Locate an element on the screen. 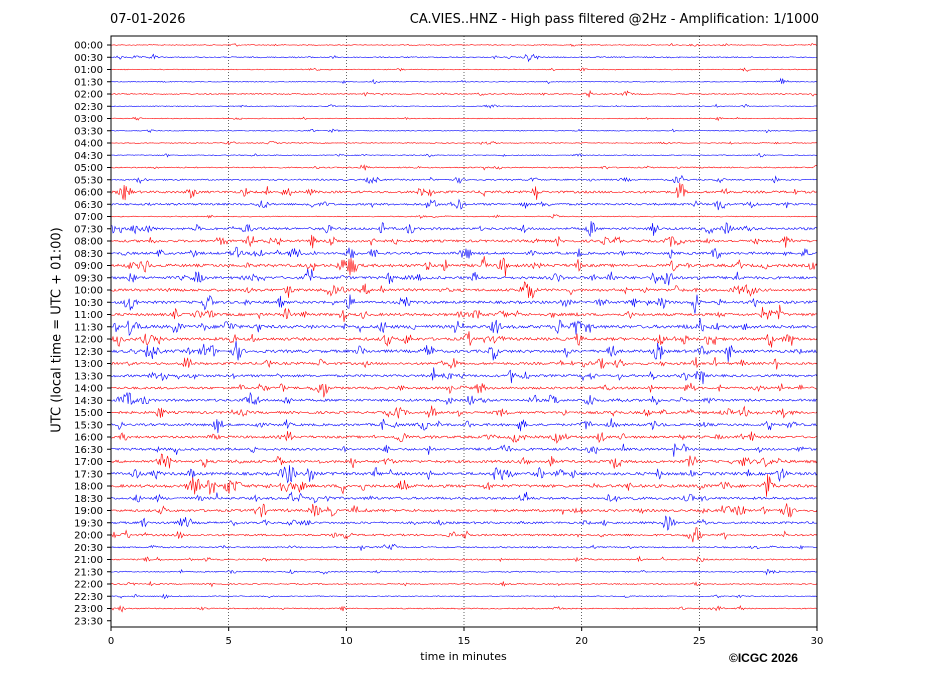 This screenshot has height=696, width=927. x-tick-label-30: 30 is located at coordinates (817, 641).